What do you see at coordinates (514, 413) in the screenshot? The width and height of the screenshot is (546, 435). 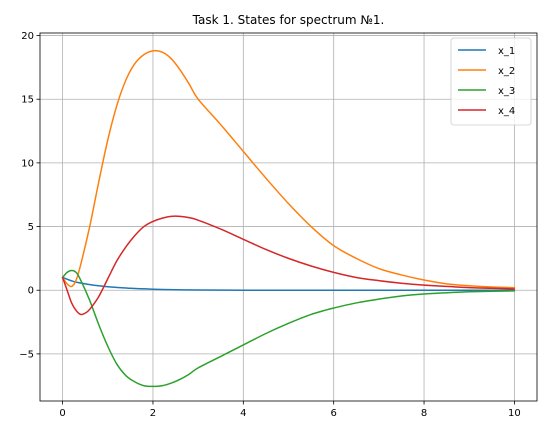 I see `x-tick-label: 10` at bounding box center [514, 413].